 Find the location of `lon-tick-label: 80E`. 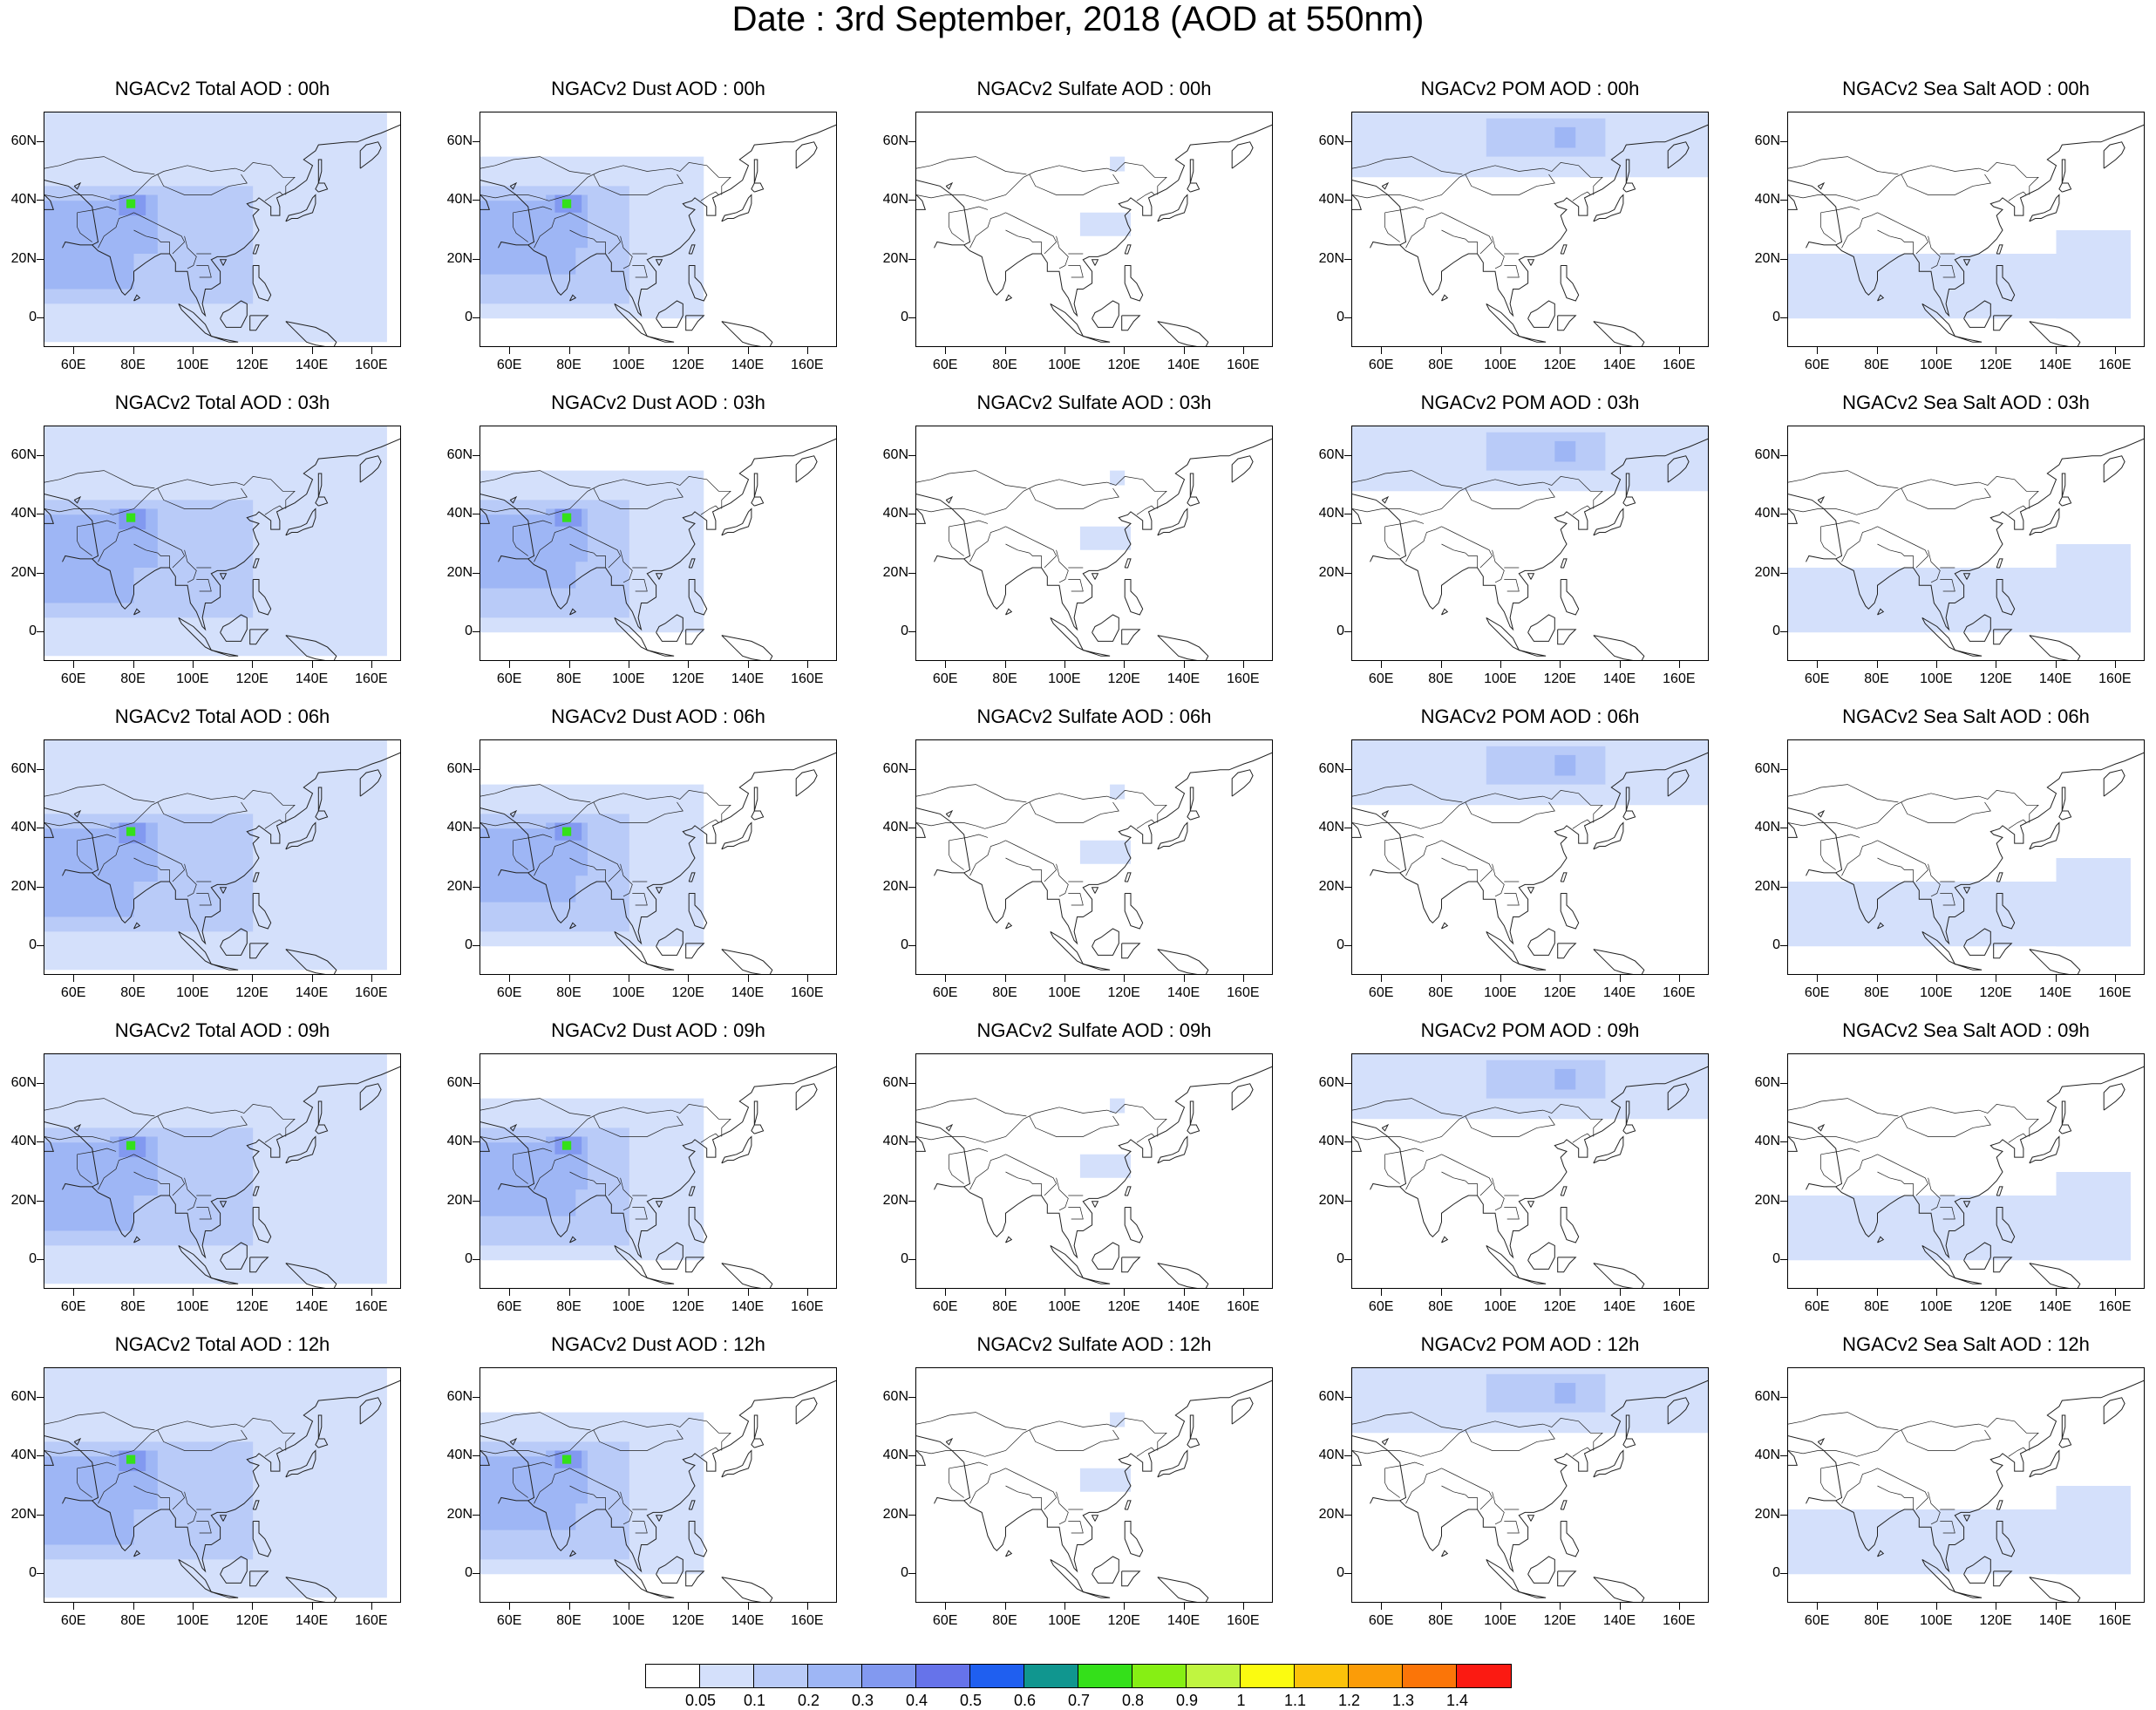

lon-tick-label: 80E is located at coordinates (1876, 1307).